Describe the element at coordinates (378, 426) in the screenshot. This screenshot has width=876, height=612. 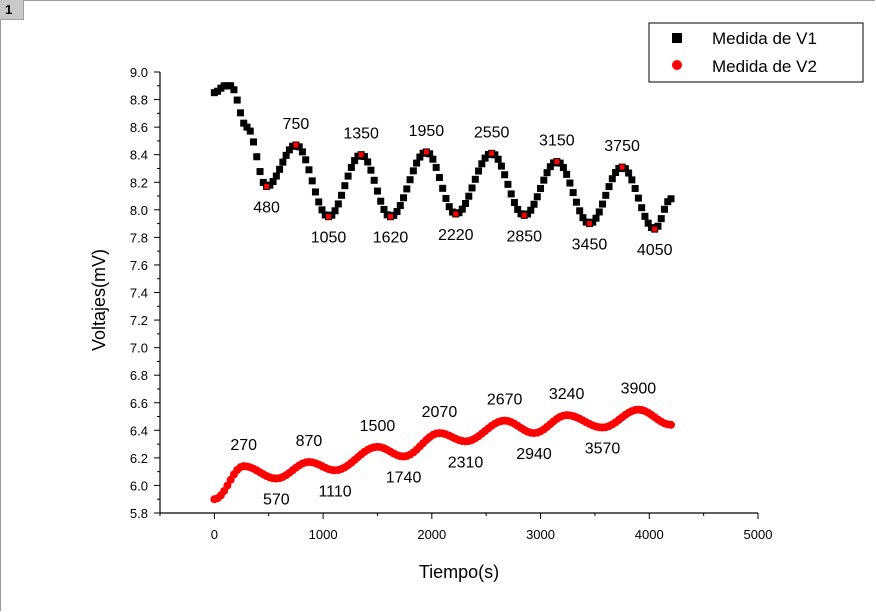
I see `annotation-label: 1500` at that location.